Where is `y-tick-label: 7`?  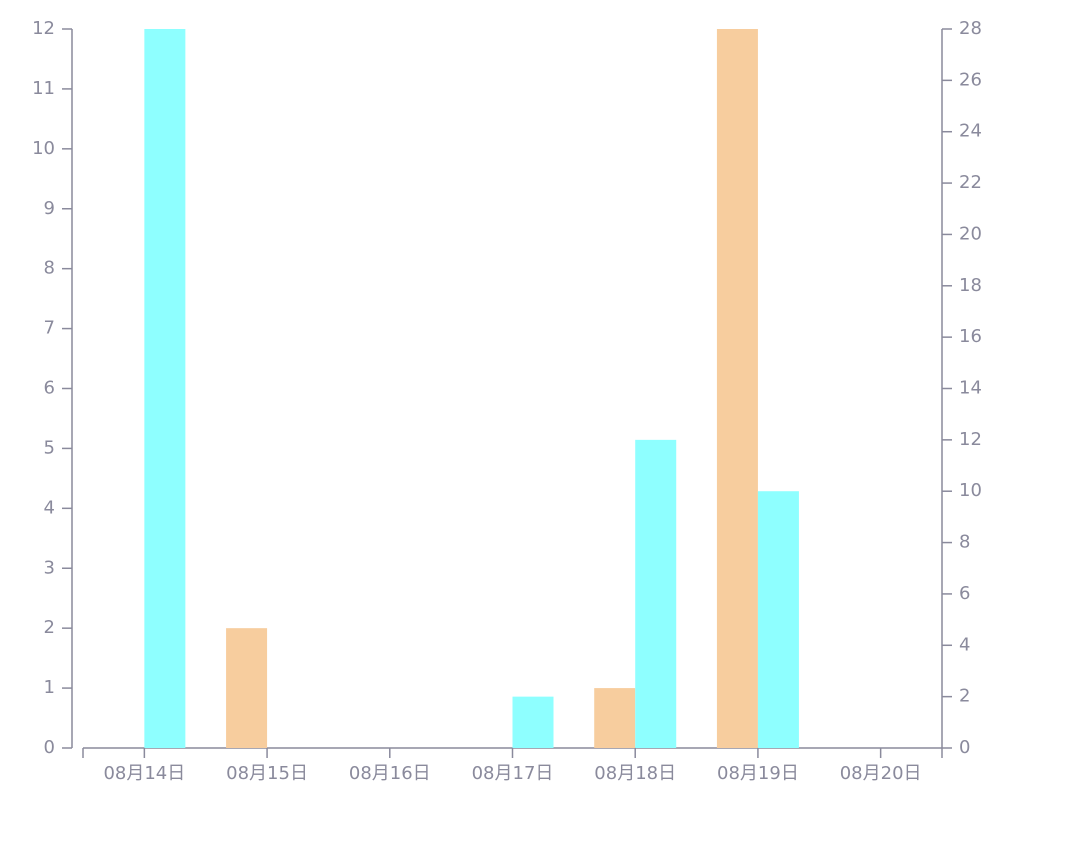
y-tick-label: 7 is located at coordinates (49, 328).